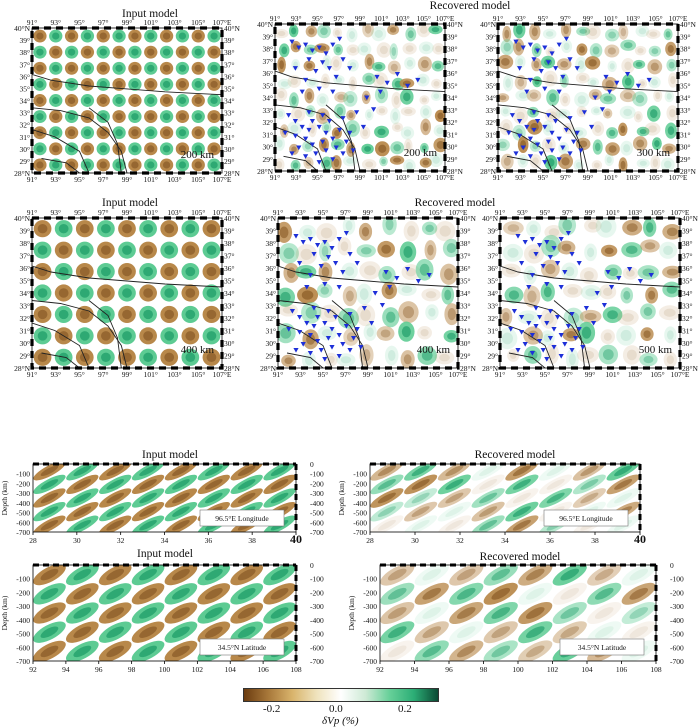 The width and height of the screenshot is (700, 728). I want to click on x-tick-label: 34, so click(165, 540).